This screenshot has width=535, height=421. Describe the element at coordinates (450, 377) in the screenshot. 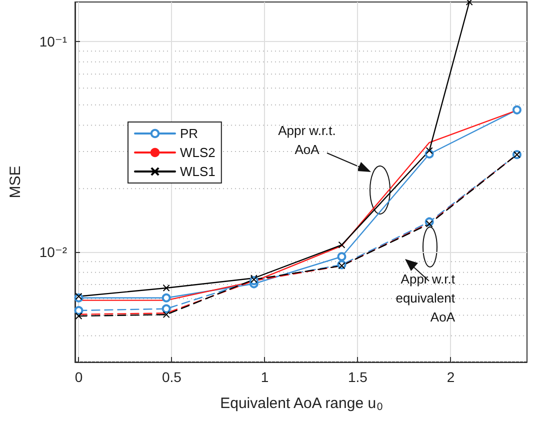

I see `x-tick-label: 2` at that location.